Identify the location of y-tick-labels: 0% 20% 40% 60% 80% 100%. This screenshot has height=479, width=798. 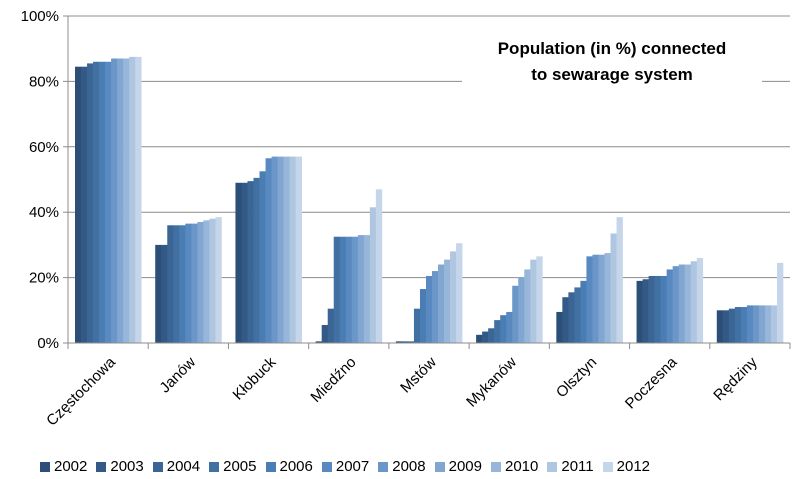
(40, 180).